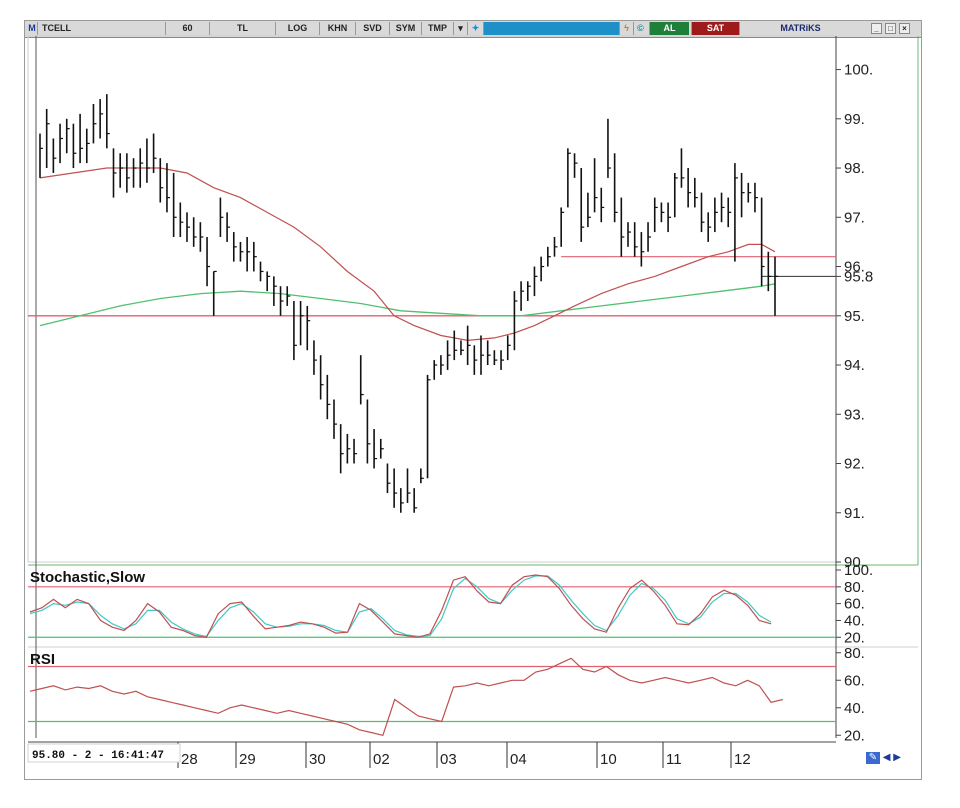 The height and width of the screenshot is (808, 960). Describe the element at coordinates (337, 28) in the screenshot. I see `khn-button: KHN` at that location.